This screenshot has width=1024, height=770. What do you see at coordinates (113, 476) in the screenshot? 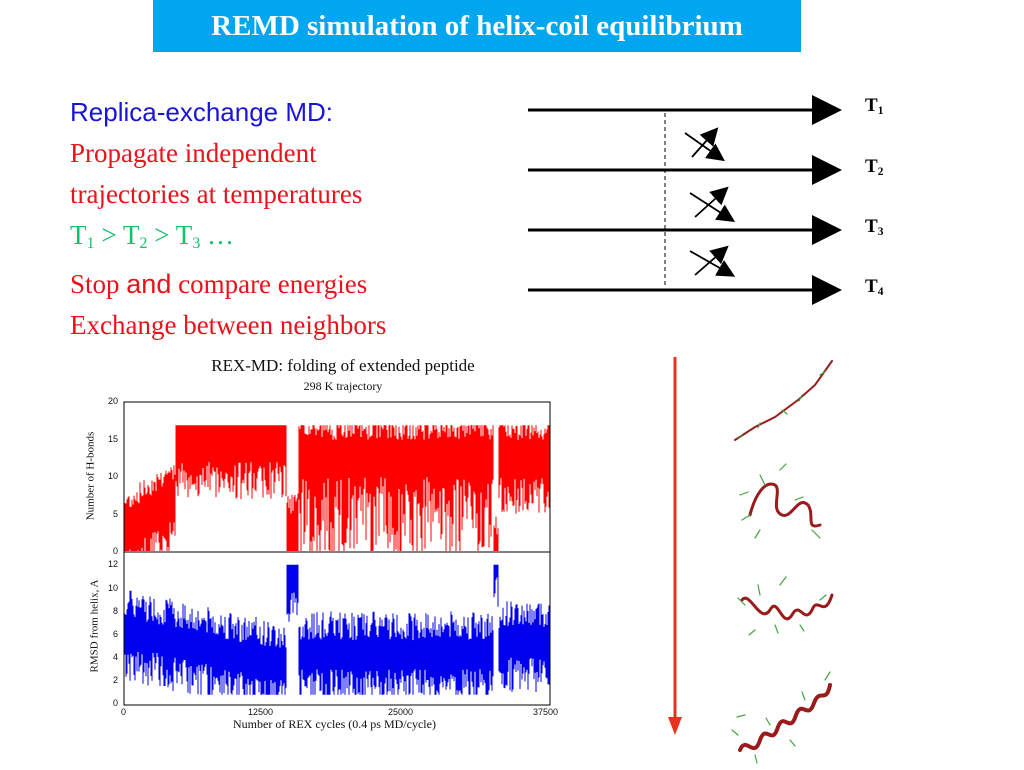
I see `top-ytick-10: 10` at bounding box center [113, 476].